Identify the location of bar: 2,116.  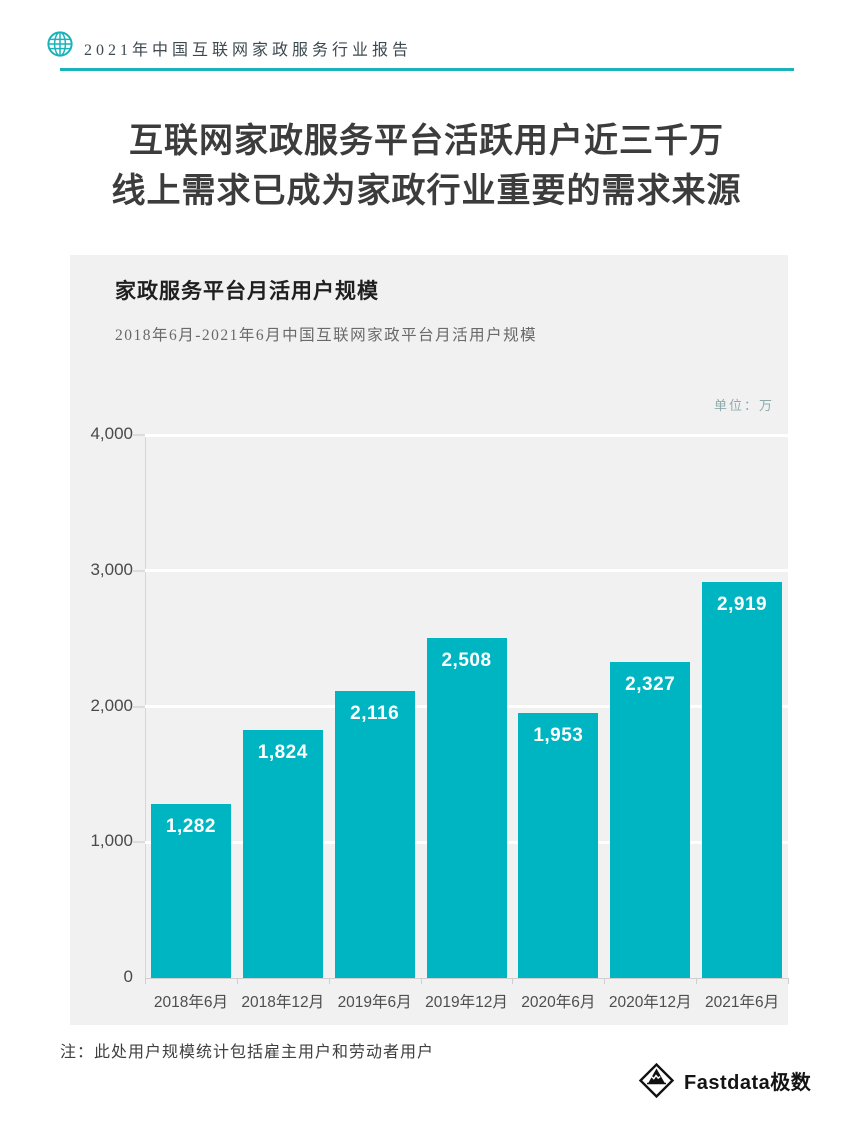
(374, 834).